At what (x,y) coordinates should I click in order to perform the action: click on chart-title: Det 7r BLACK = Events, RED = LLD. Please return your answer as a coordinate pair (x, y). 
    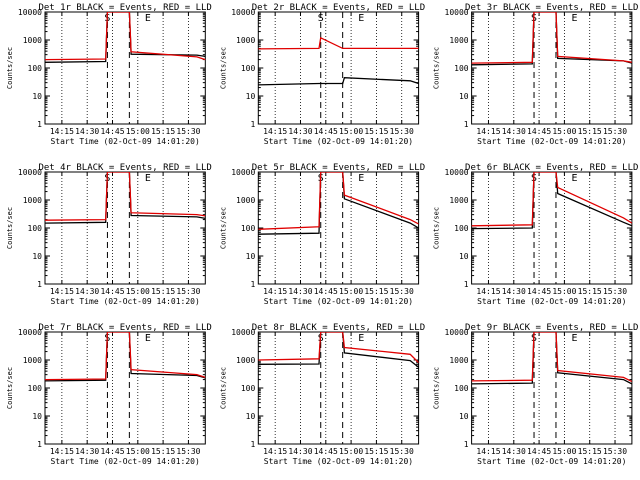
    Looking at the image, I should click on (124, 328).